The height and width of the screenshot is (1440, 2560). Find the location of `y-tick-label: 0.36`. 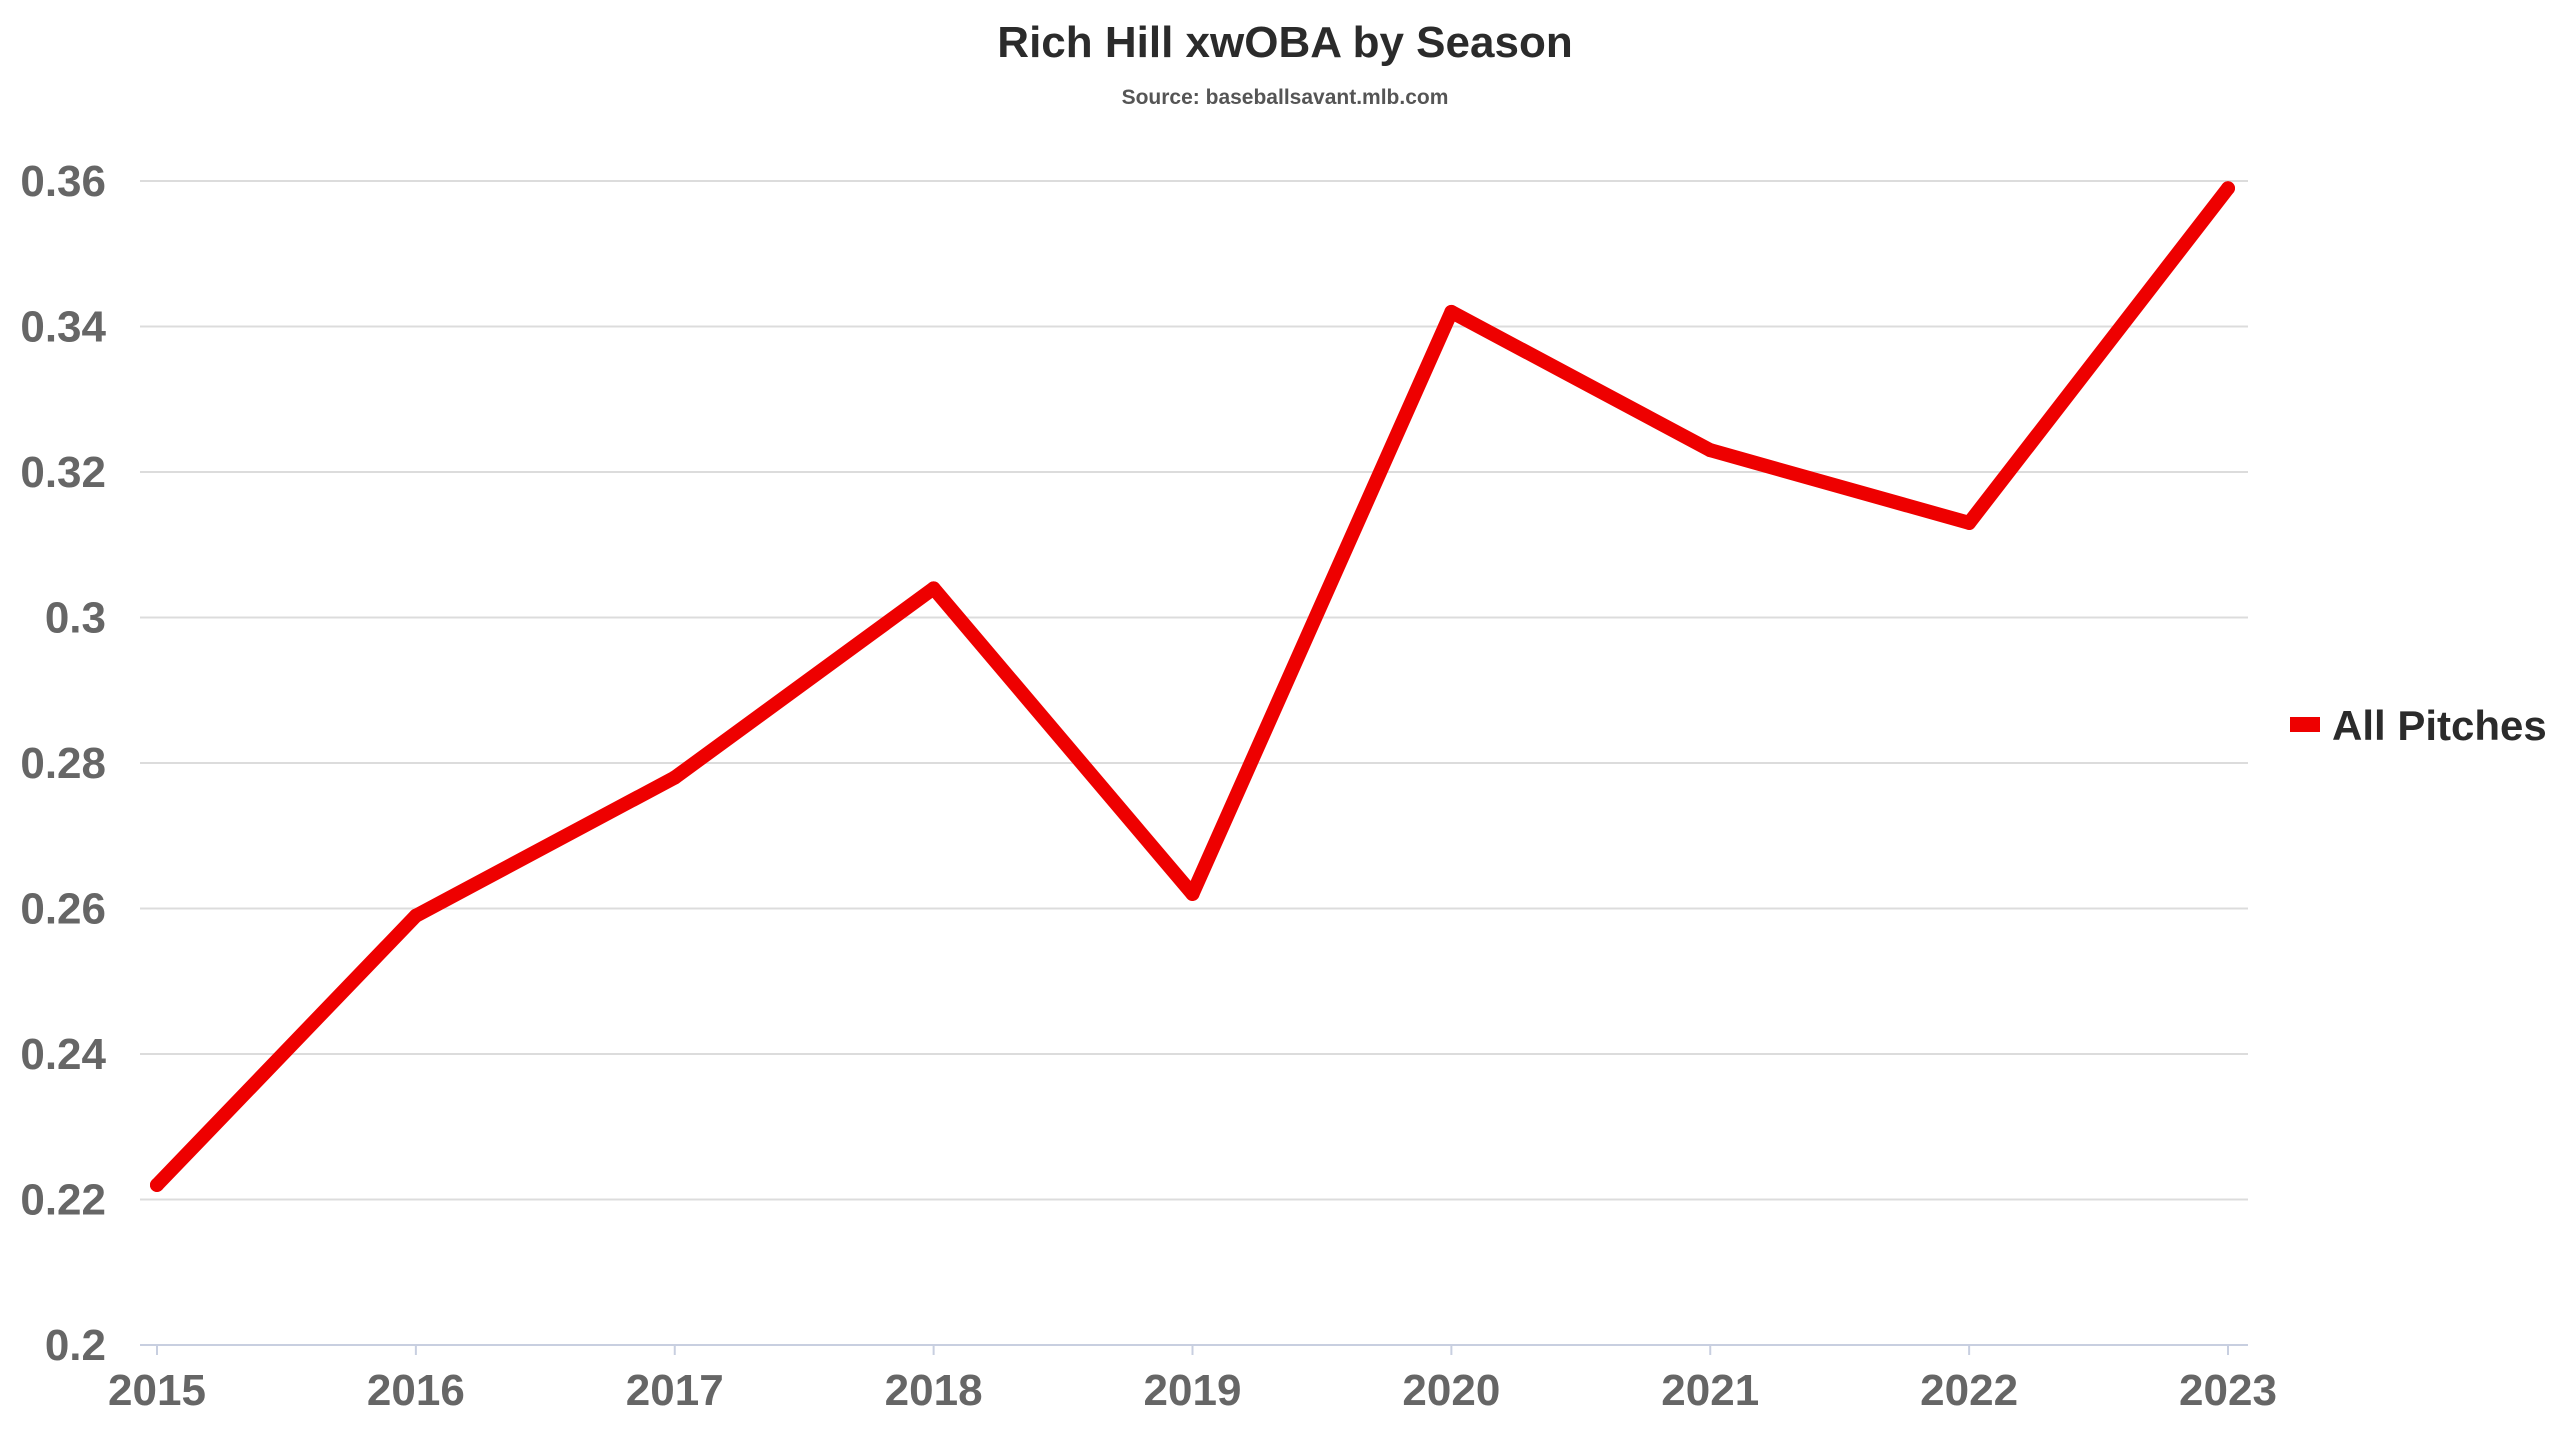

y-tick-label: 0.36 is located at coordinates (63, 181).